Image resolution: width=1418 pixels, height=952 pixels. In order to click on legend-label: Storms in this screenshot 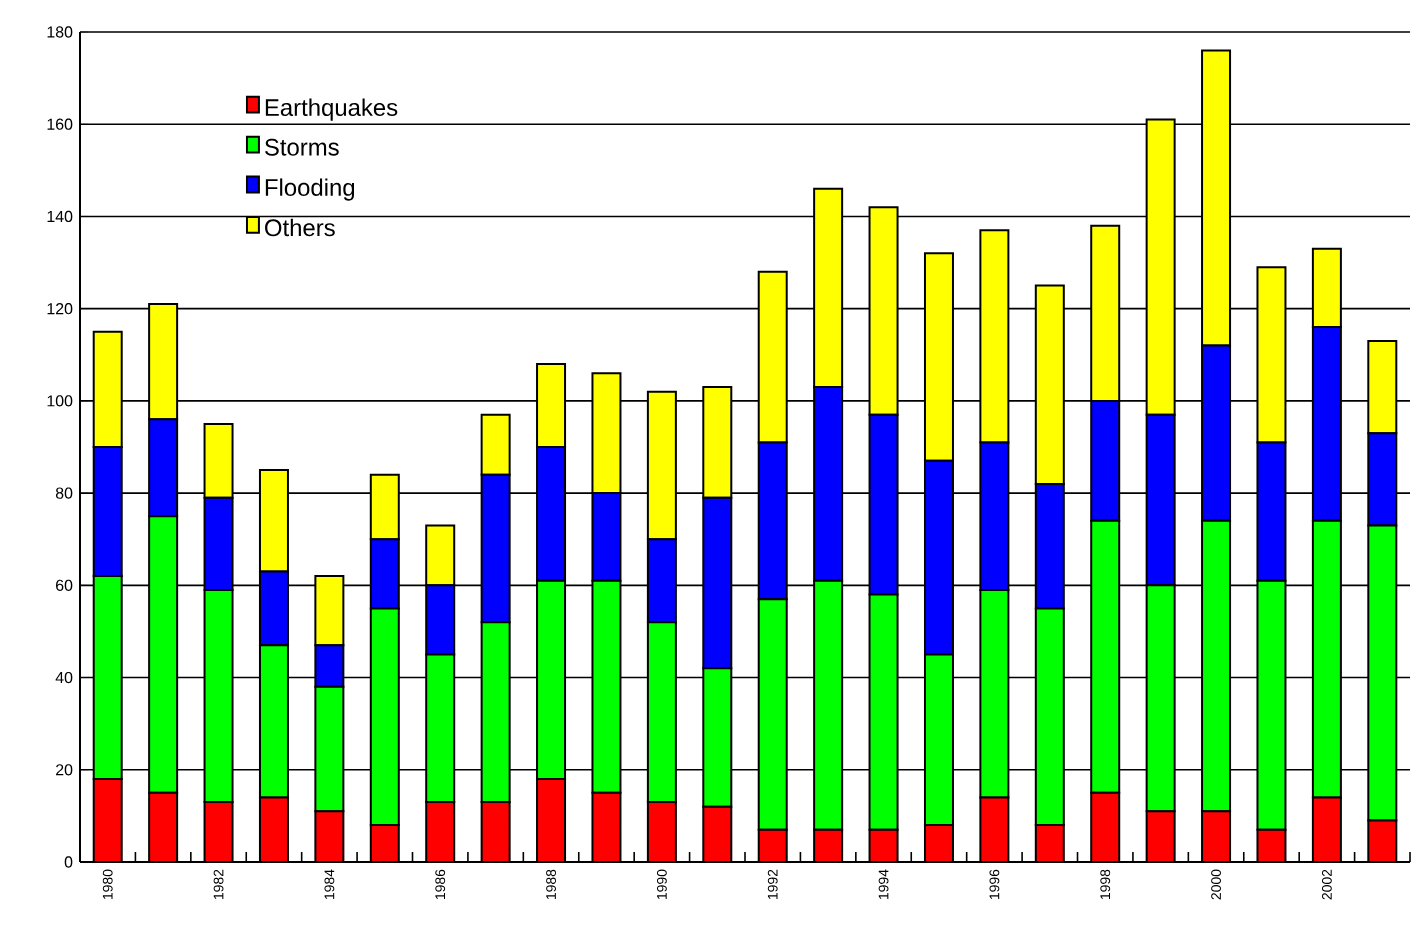, I will do `click(302, 147)`.